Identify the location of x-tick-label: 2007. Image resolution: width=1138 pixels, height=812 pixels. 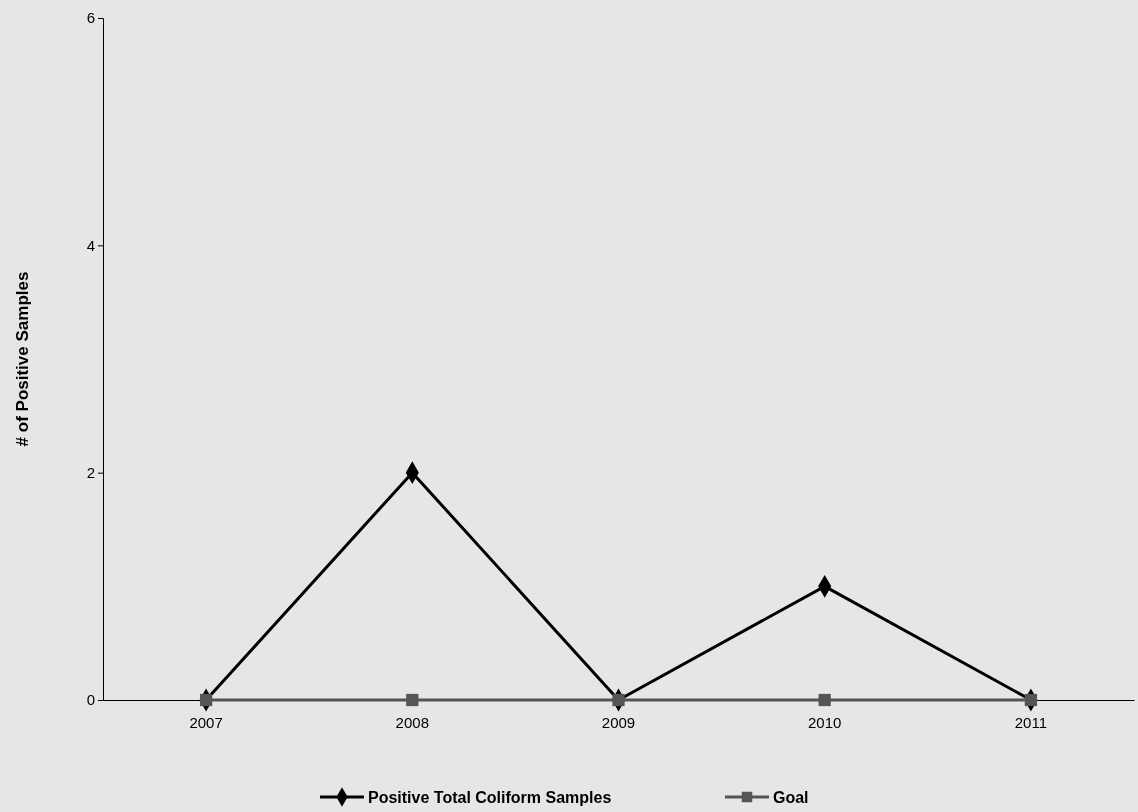
(206, 722).